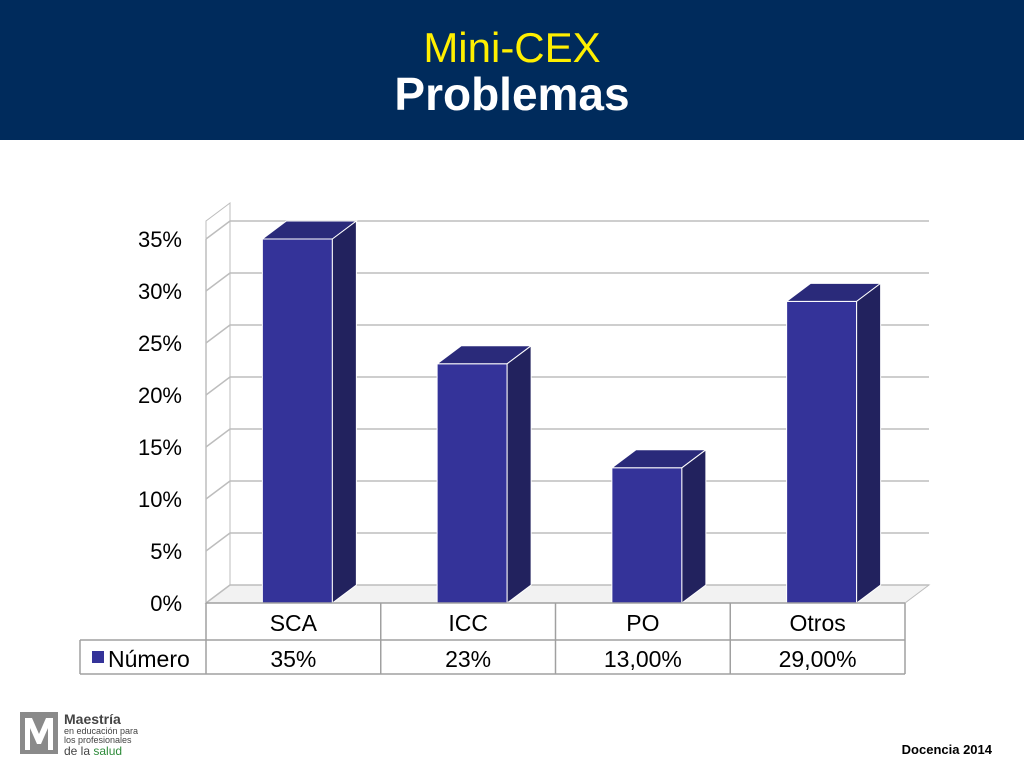 This screenshot has width=1024, height=768. What do you see at coordinates (869, 443) in the screenshot?
I see `bar-side-otros` at bounding box center [869, 443].